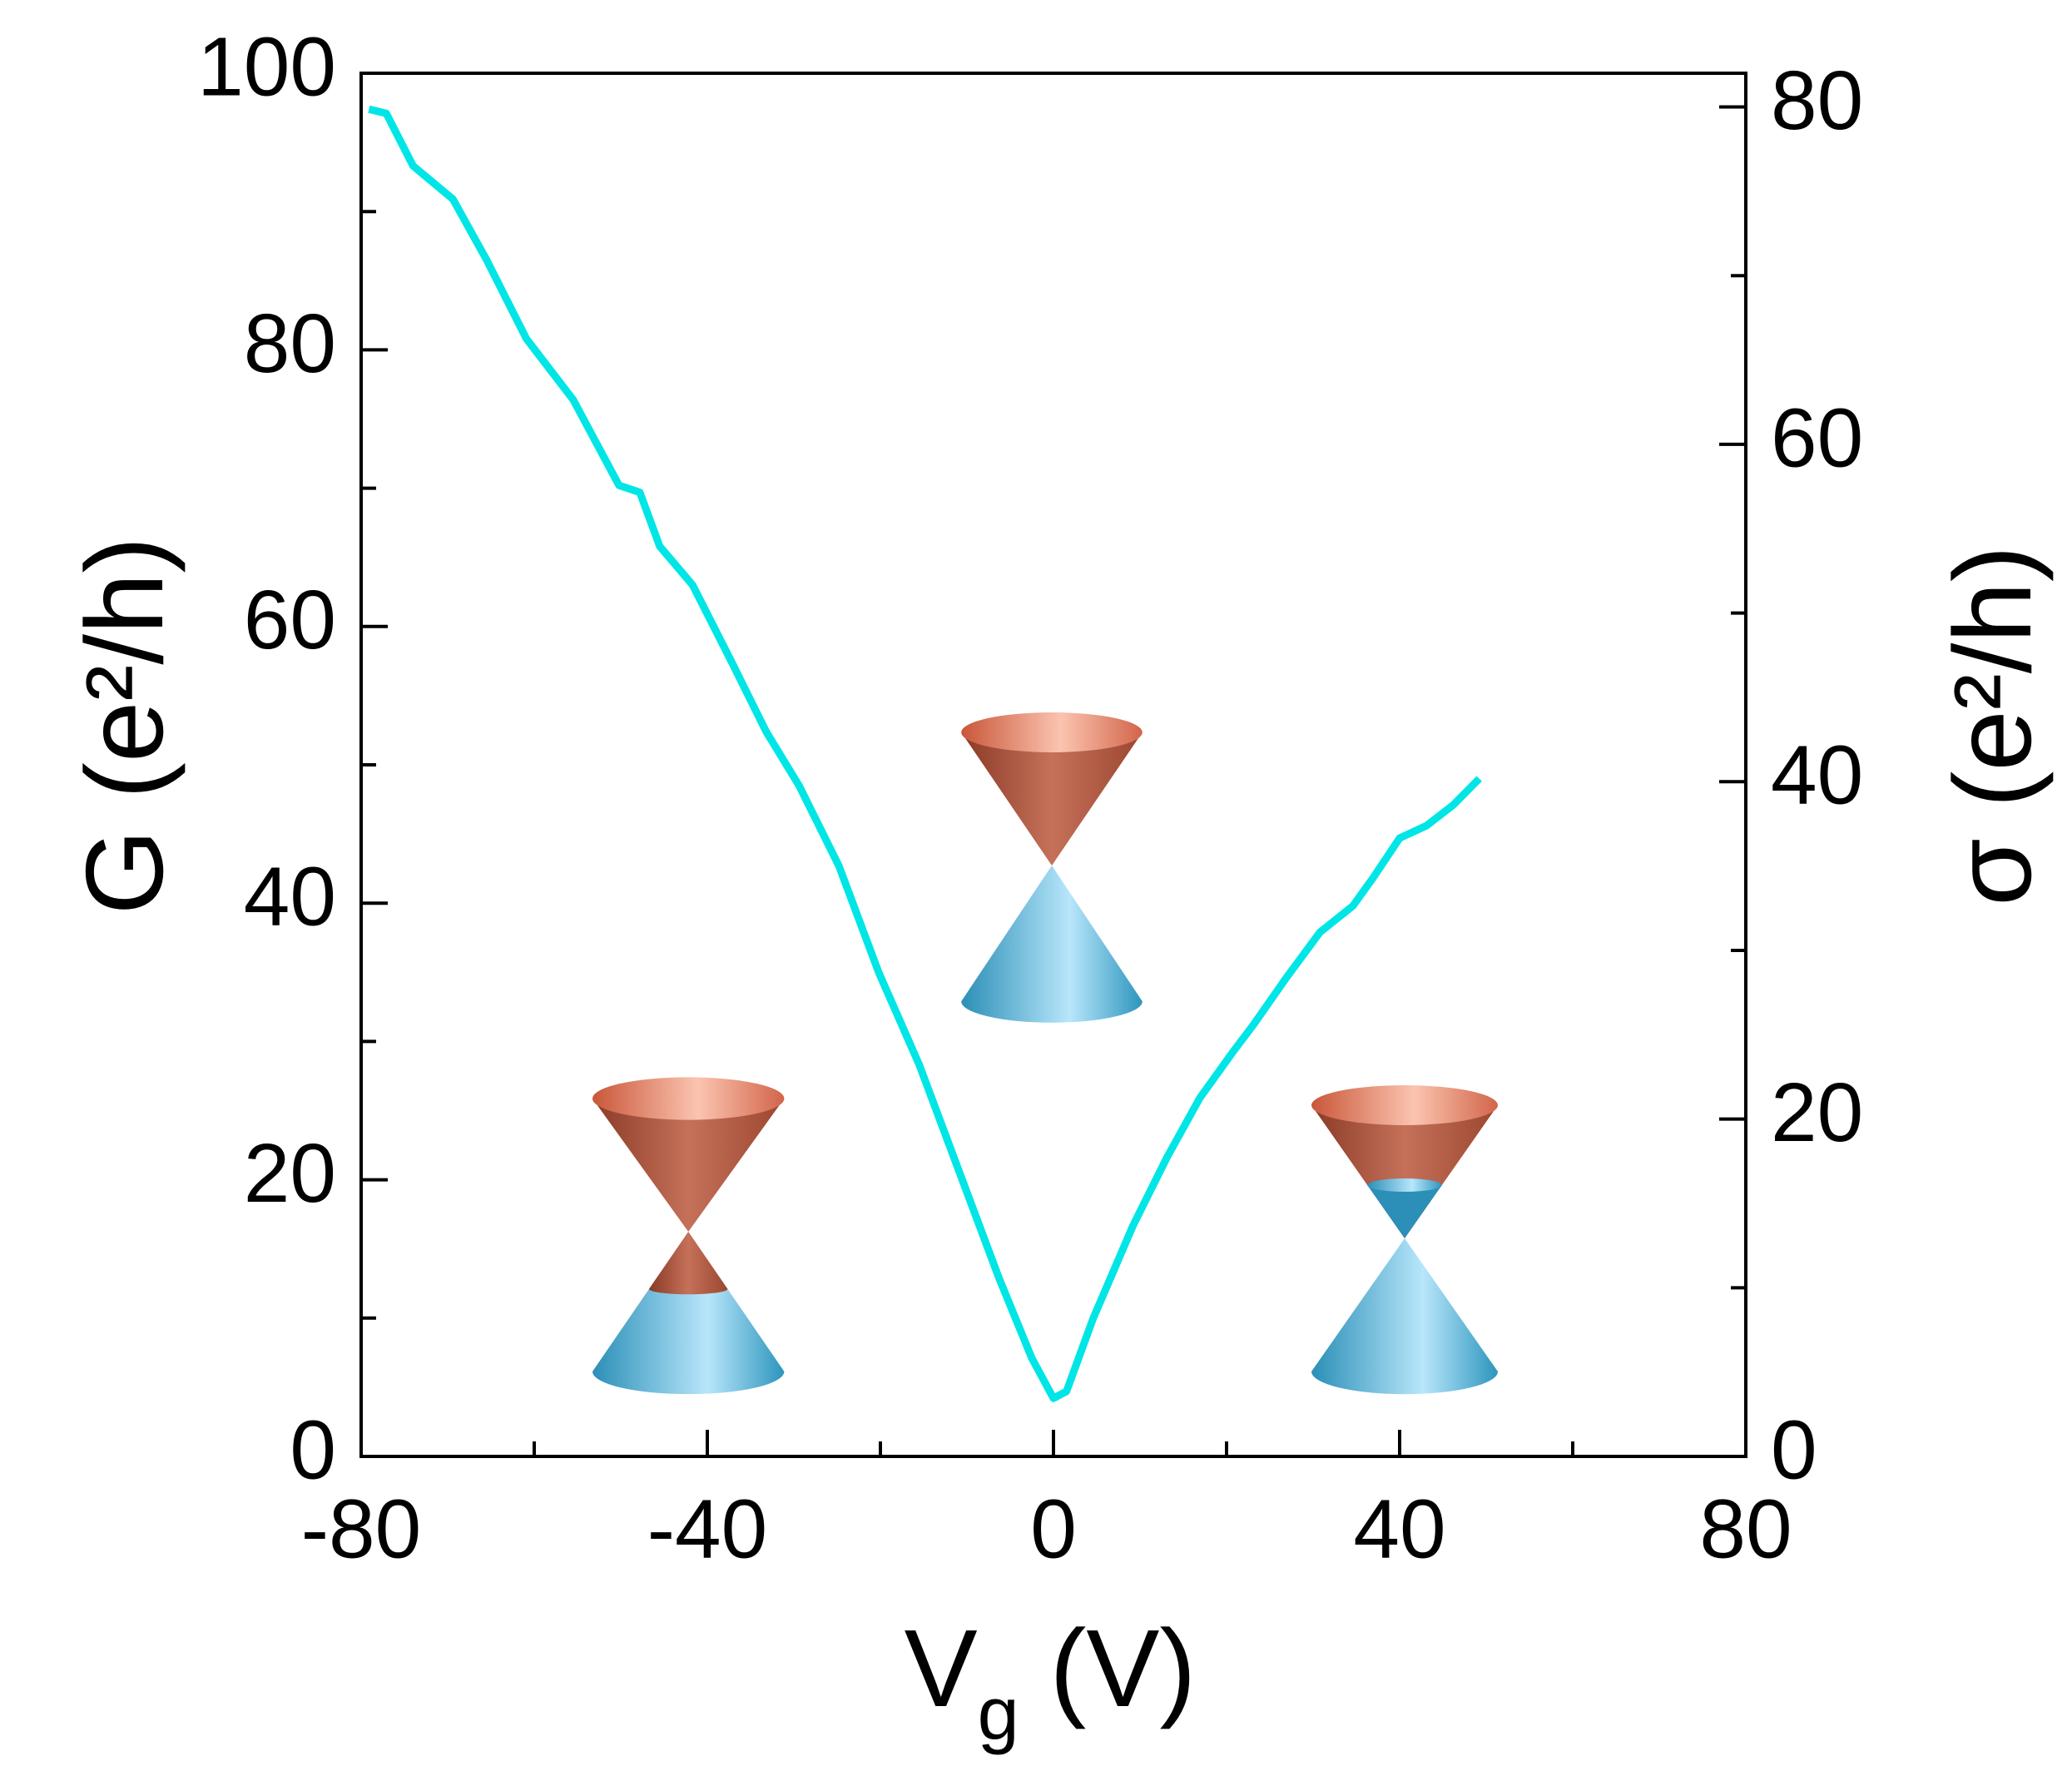 This screenshot has width=2072, height=1771. Describe the element at coordinates (290, 1173) in the screenshot. I see `y-tick-label: 20` at that location.